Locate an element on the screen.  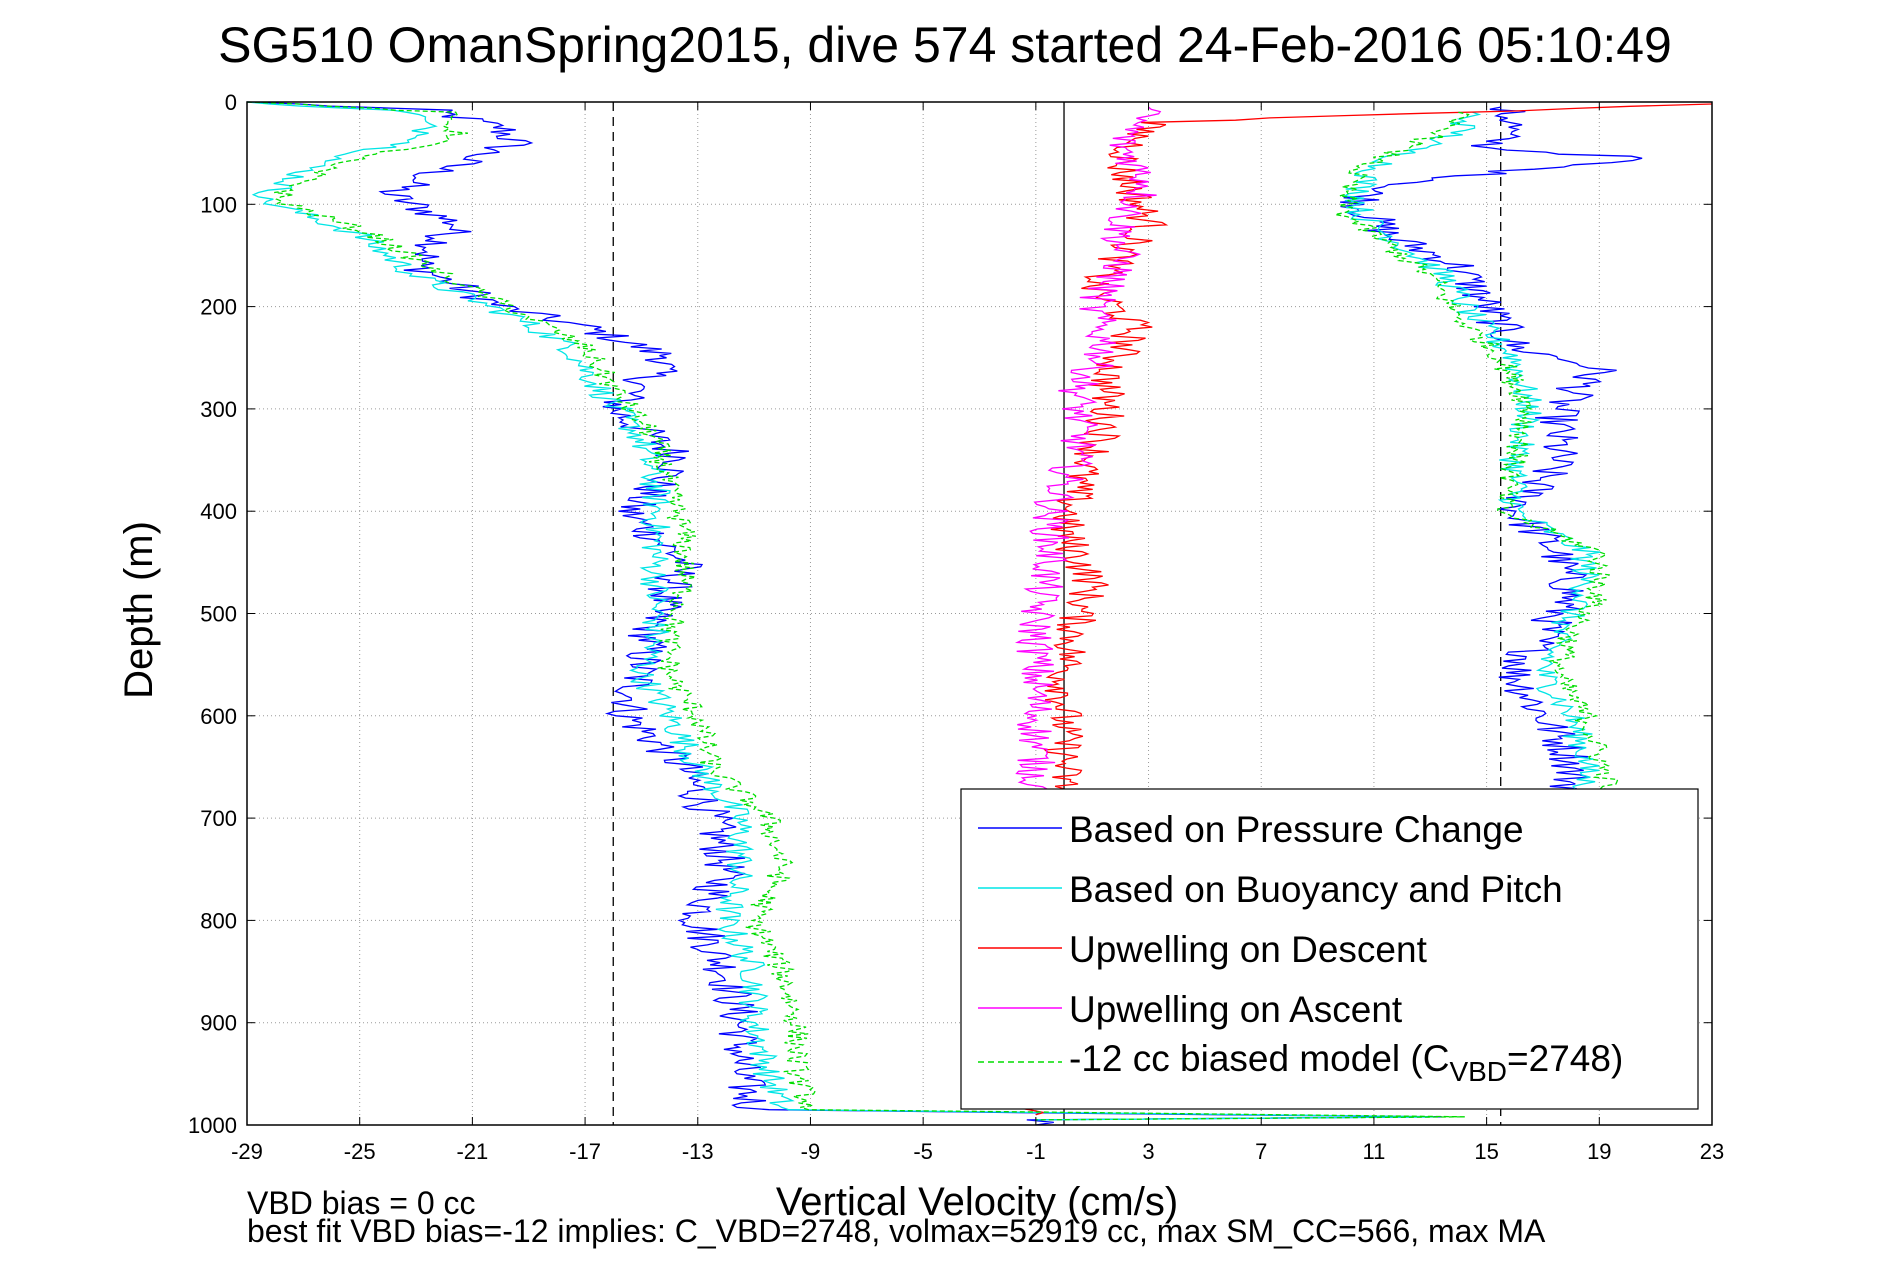
y-tick-label: 600 is located at coordinates (218, 716).